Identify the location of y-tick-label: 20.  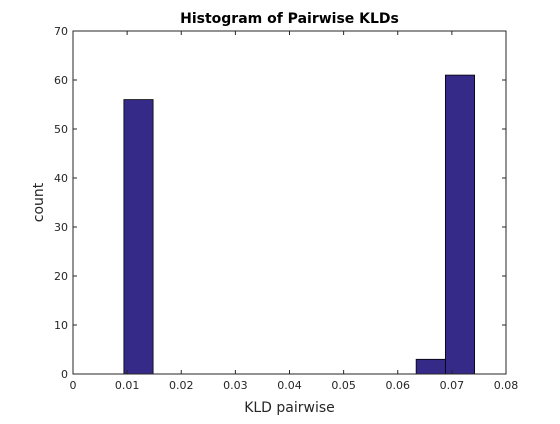
(61, 276).